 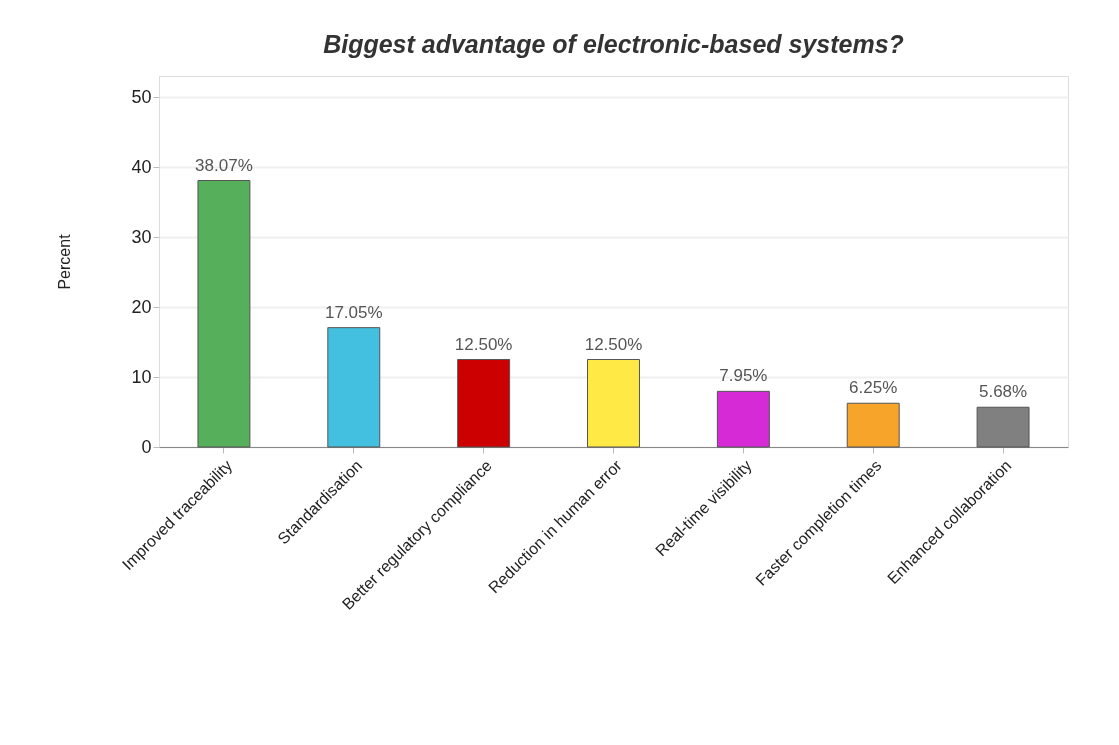 What do you see at coordinates (1003, 392) in the screenshot?
I see `data-label: 5.68%` at bounding box center [1003, 392].